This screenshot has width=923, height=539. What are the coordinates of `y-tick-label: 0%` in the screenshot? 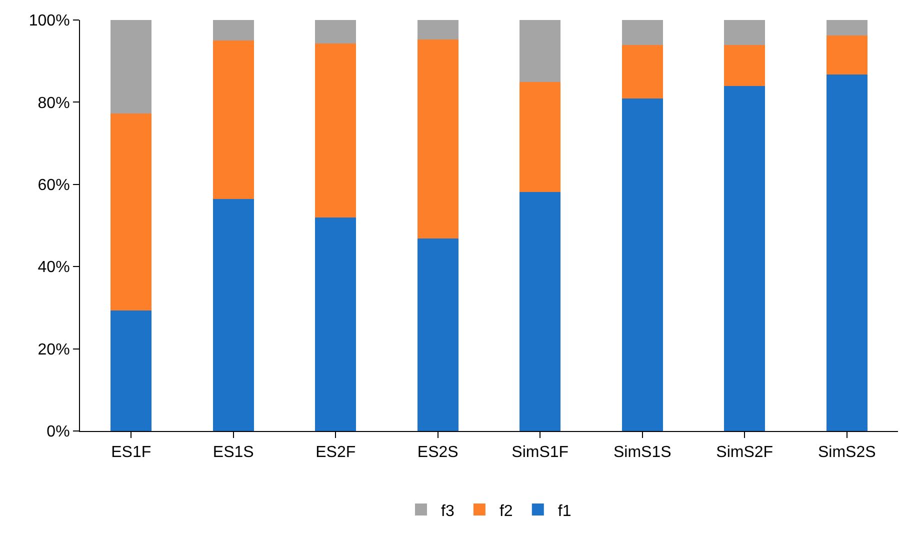 It's located at (58, 432).